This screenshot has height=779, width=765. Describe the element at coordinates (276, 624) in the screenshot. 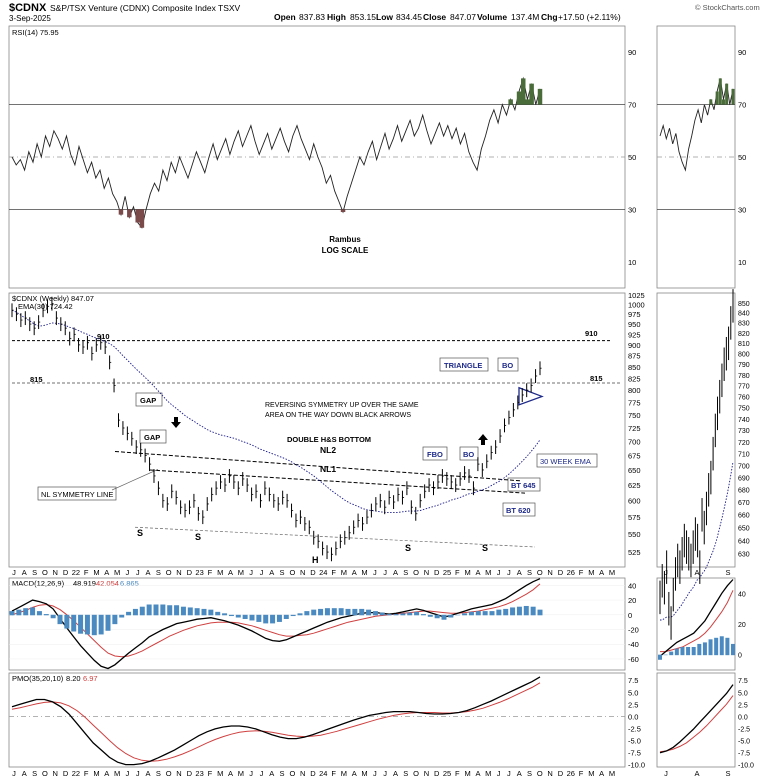

I see `macd-line` at that location.